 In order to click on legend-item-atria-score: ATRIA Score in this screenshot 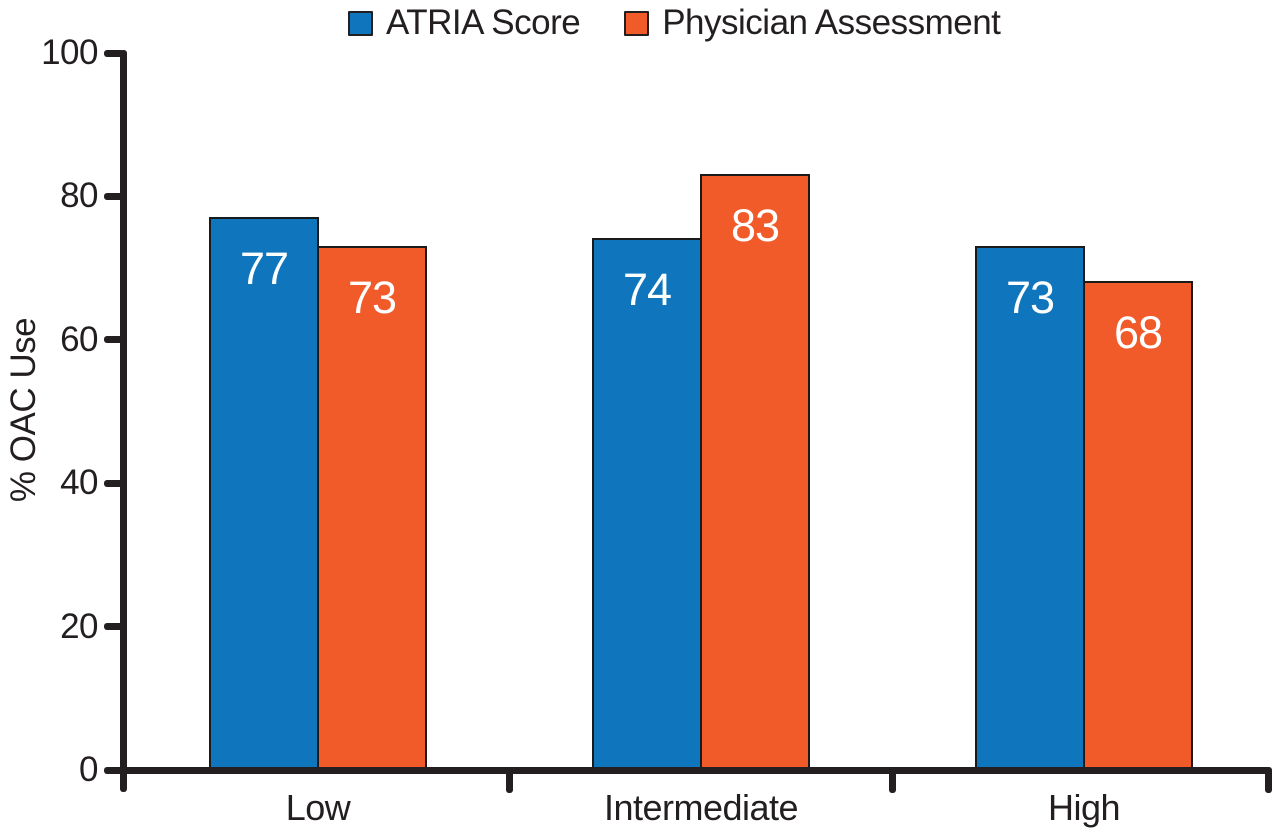, I will do `click(464, 23)`.